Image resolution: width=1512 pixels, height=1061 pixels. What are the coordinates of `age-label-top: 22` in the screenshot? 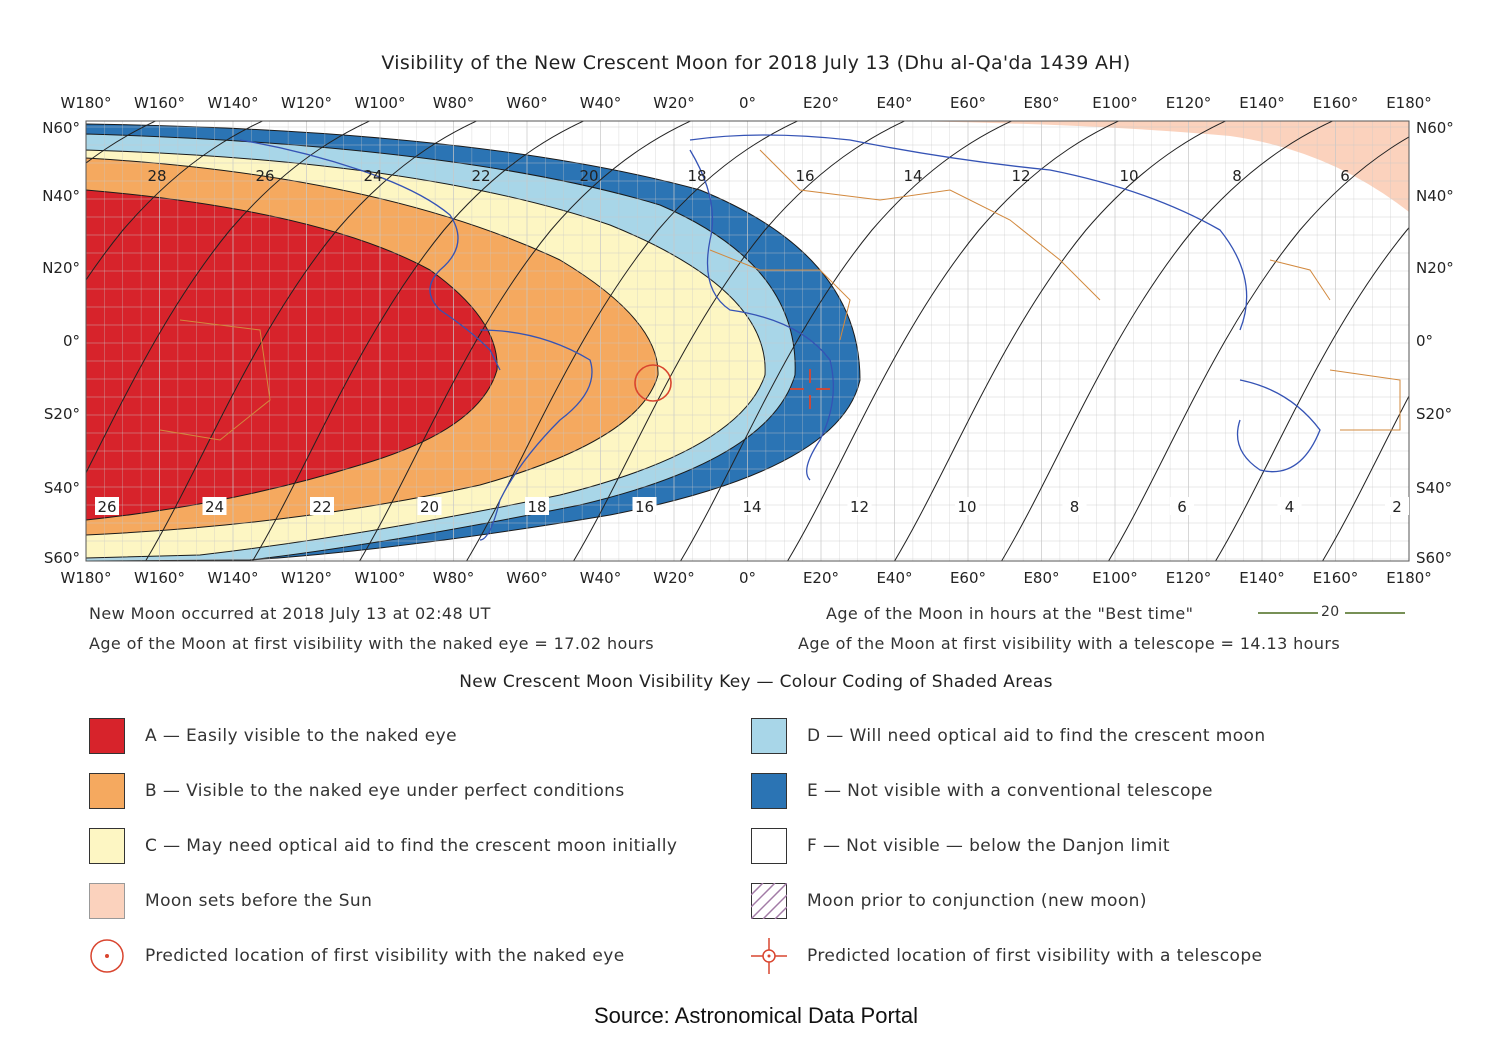 It's located at (480, 176).